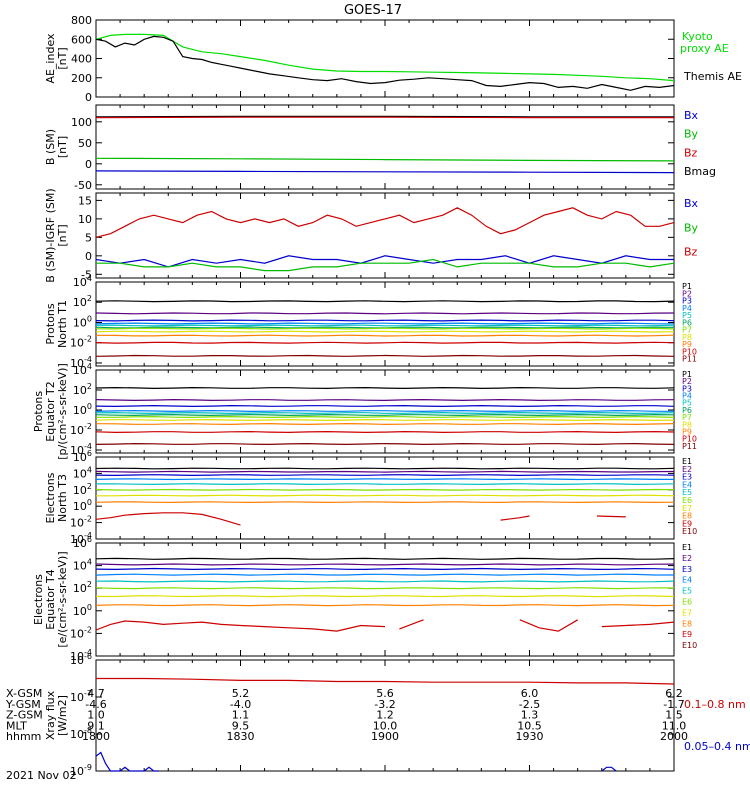  Describe the element at coordinates (697, 36) in the screenshot. I see `legend-entry: Kyoto` at that location.